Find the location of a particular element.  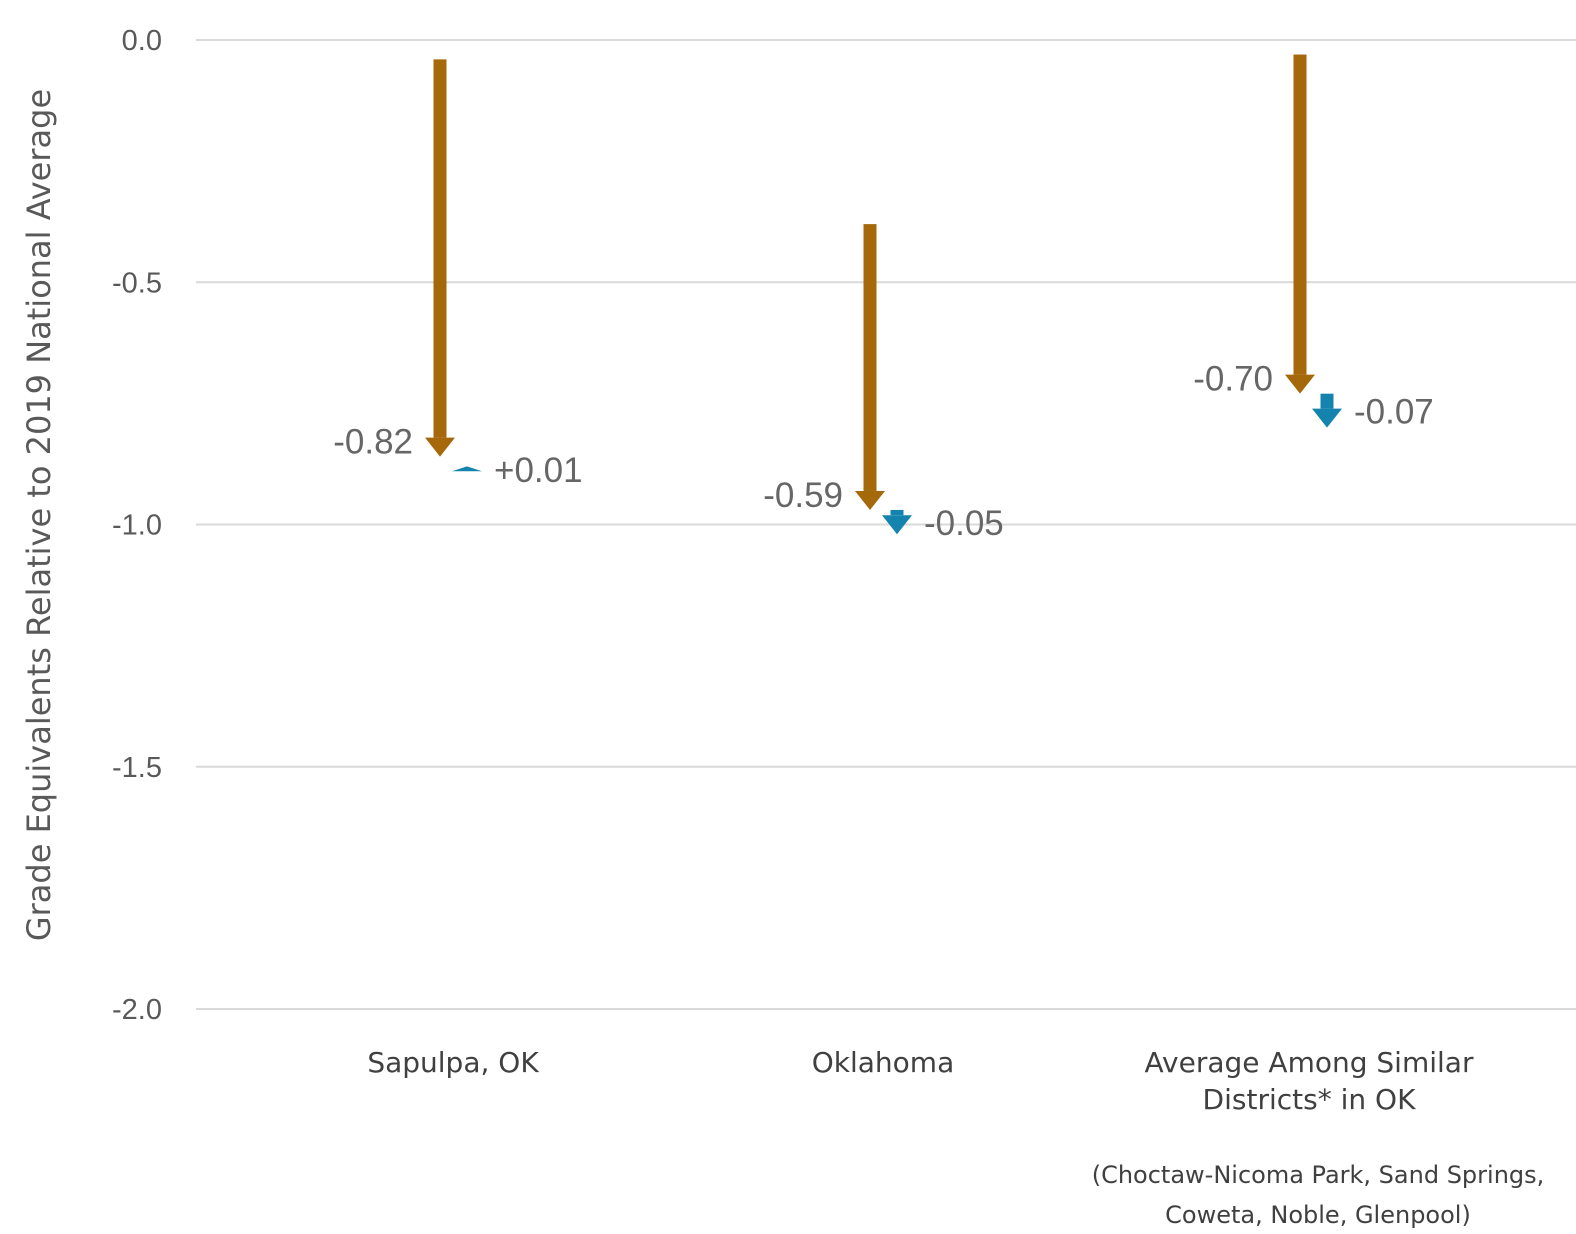

data-label: -0.07 is located at coordinates (1394, 412).